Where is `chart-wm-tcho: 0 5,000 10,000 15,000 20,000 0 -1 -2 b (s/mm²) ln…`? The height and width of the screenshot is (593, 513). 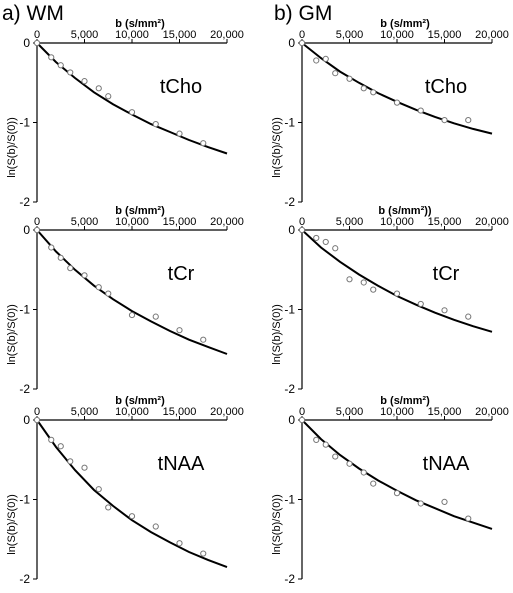 chart-wm-tcho: 0 5,000 10,000 15,000 20,000 0 -1 -2 b (s/mm²) ln… is located at coordinates (125, 113).